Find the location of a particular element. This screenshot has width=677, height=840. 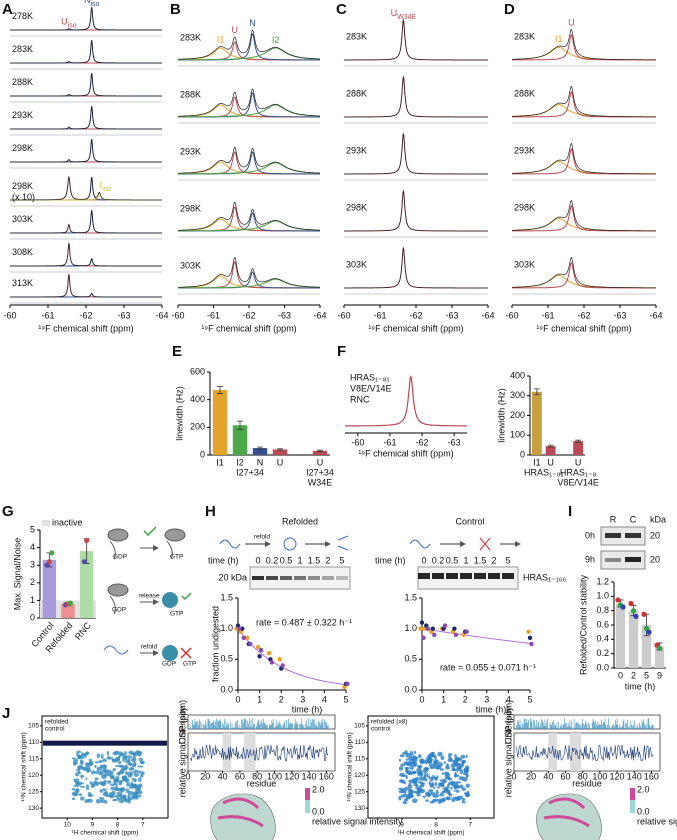

annotation-text: I1 is located at coordinates (559, 40).